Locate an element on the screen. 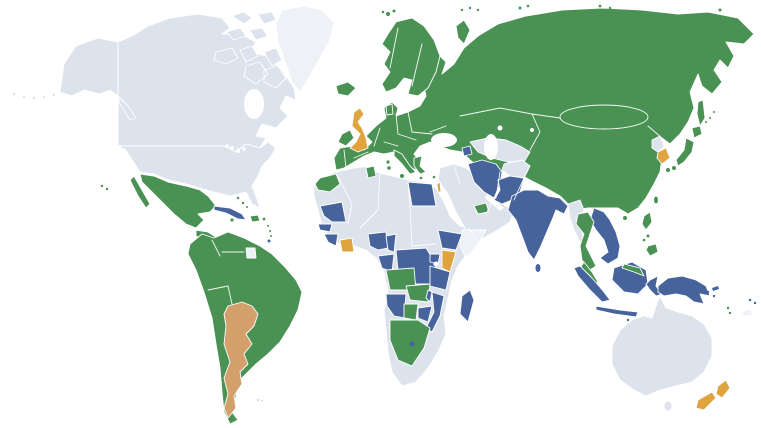 This screenshot has height=428, width=761. indonesia-java is located at coordinates (617, 311).